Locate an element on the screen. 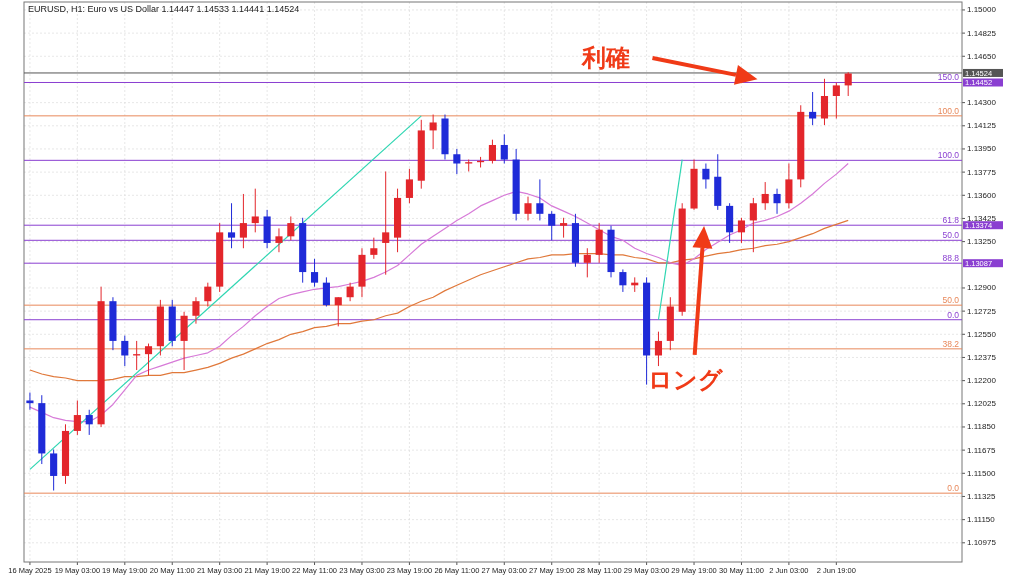 Image resolution: width=1024 pixels, height=578 pixels. text: 61.8 is located at coordinates (951, 220).